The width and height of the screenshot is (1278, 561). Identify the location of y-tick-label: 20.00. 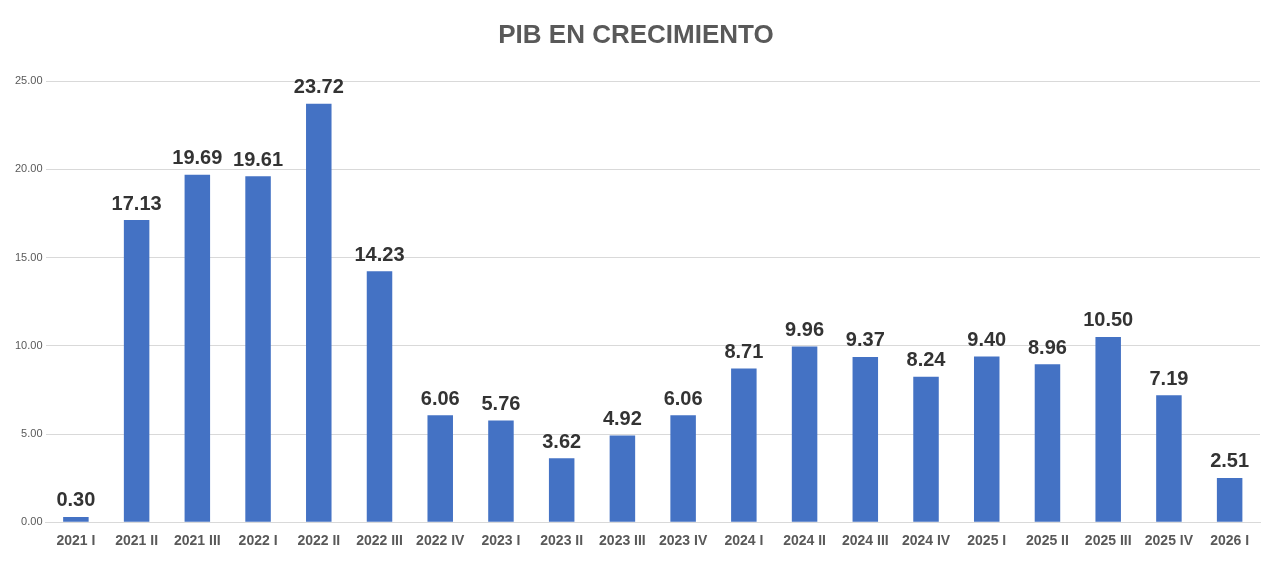
(29, 168).